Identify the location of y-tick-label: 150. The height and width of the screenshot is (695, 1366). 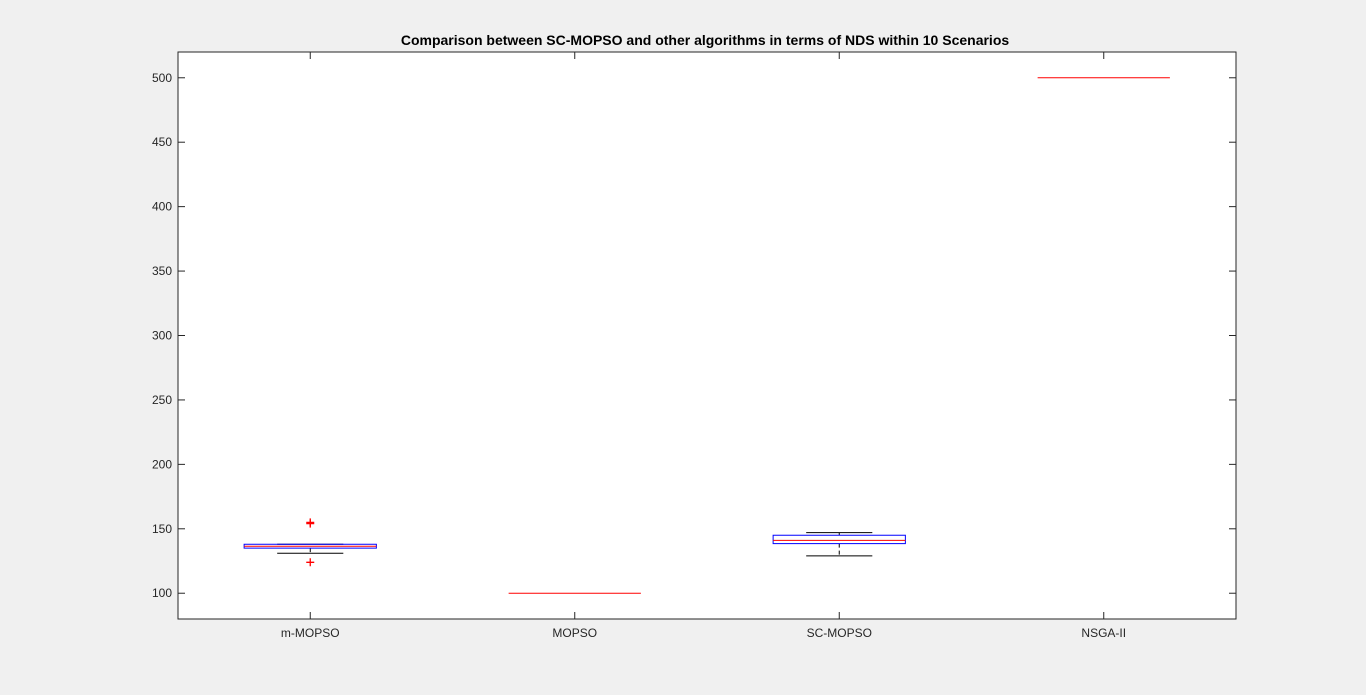
(162, 529).